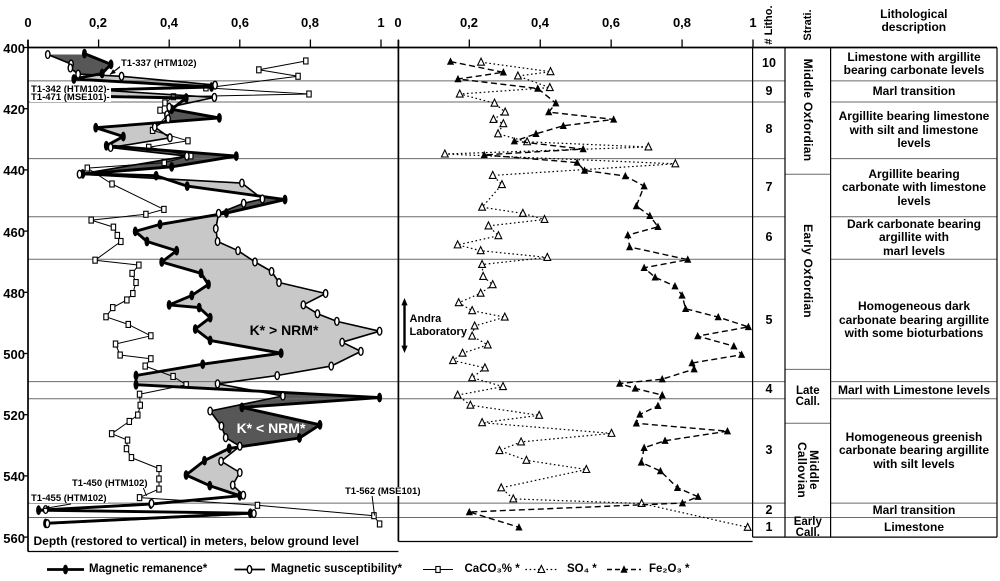  What do you see at coordinates (769, 389) in the screenshot?
I see `litho-unit-number-4: 4` at bounding box center [769, 389].